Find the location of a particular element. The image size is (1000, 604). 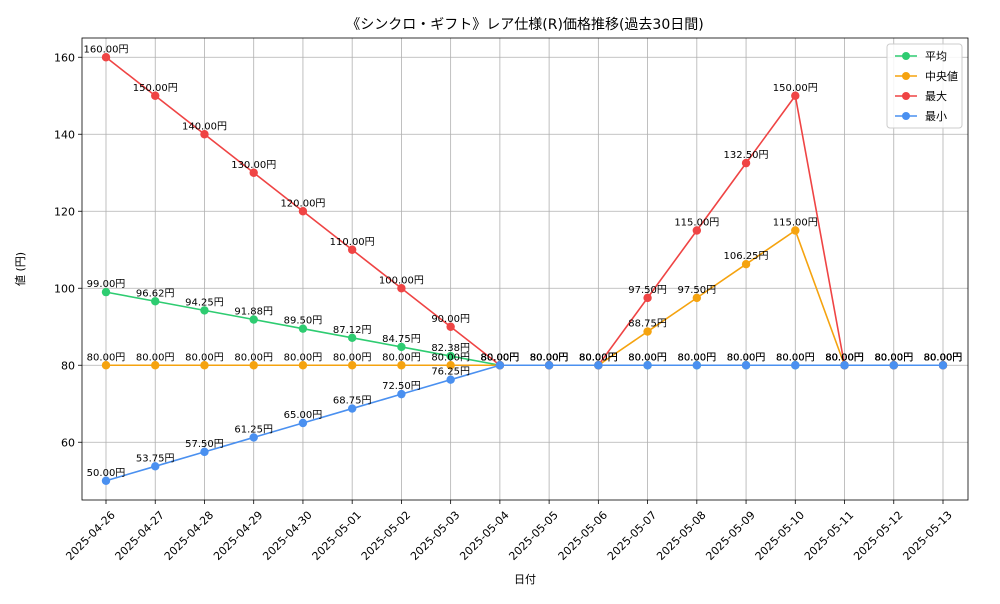

series-2-data-label: 140.00円 is located at coordinates (204, 126).